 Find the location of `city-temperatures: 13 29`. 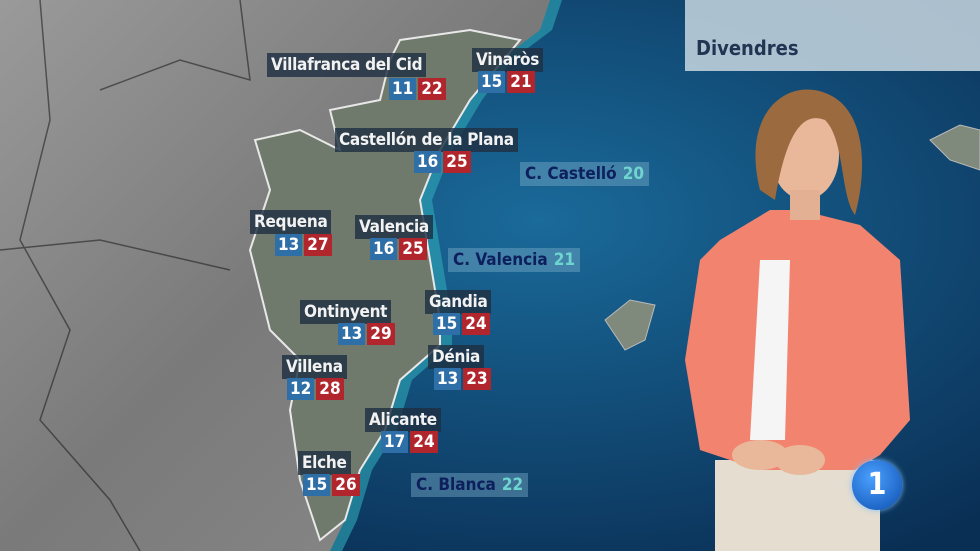

city-temperatures: 13 29 is located at coordinates (366, 334).